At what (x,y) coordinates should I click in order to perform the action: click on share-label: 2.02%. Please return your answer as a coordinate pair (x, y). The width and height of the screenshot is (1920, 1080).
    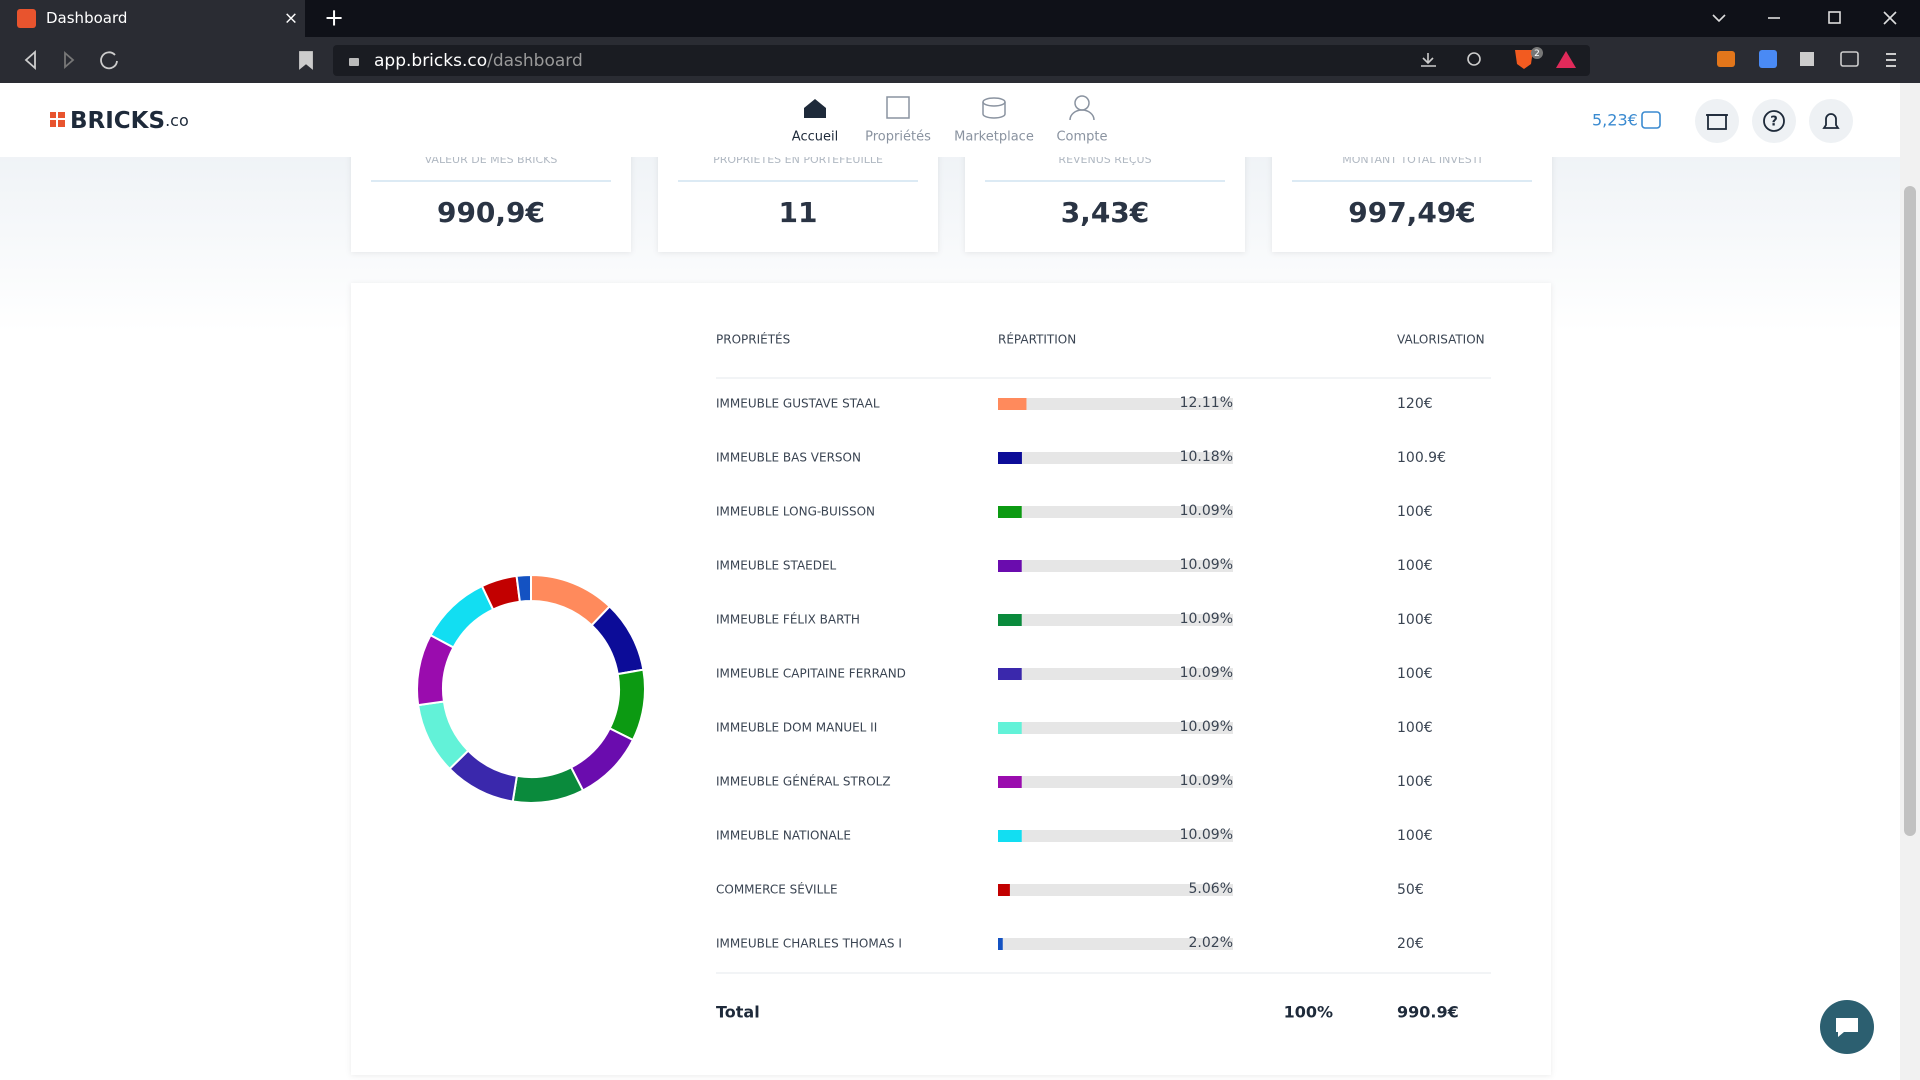
    Looking at the image, I should click on (1211, 943).